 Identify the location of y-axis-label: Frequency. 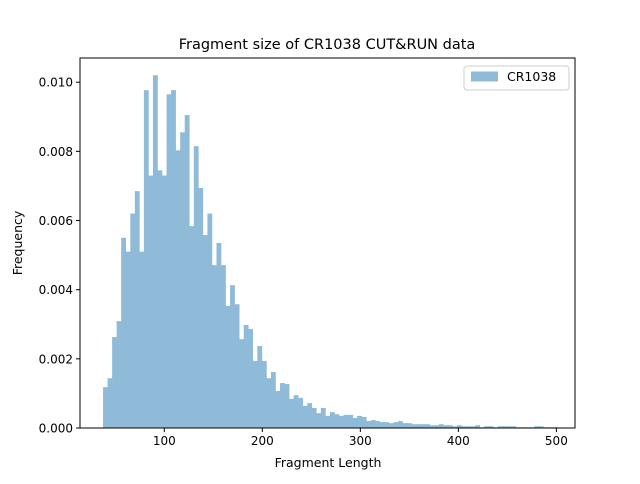
(17, 242).